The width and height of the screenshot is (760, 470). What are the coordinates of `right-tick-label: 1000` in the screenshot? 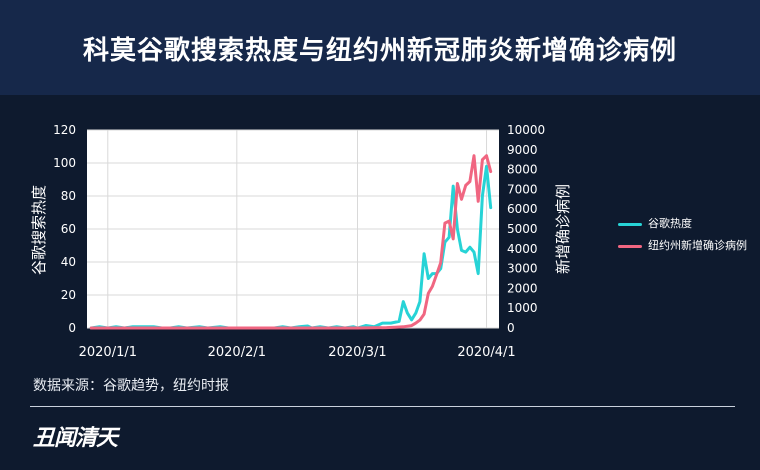 It's located at (522, 308).